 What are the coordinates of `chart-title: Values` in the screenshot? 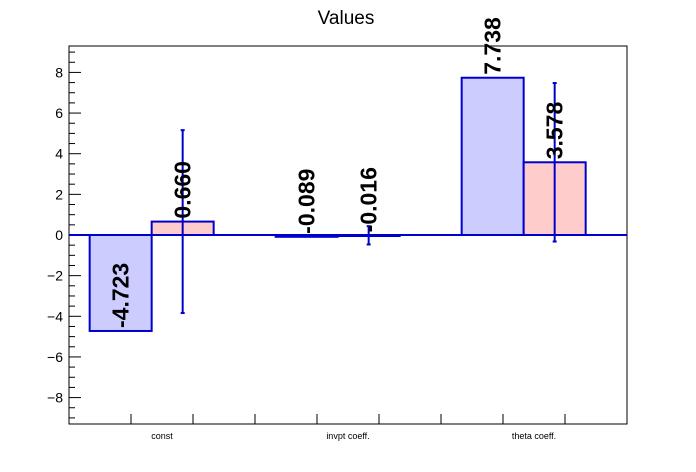 It's located at (346, 18).